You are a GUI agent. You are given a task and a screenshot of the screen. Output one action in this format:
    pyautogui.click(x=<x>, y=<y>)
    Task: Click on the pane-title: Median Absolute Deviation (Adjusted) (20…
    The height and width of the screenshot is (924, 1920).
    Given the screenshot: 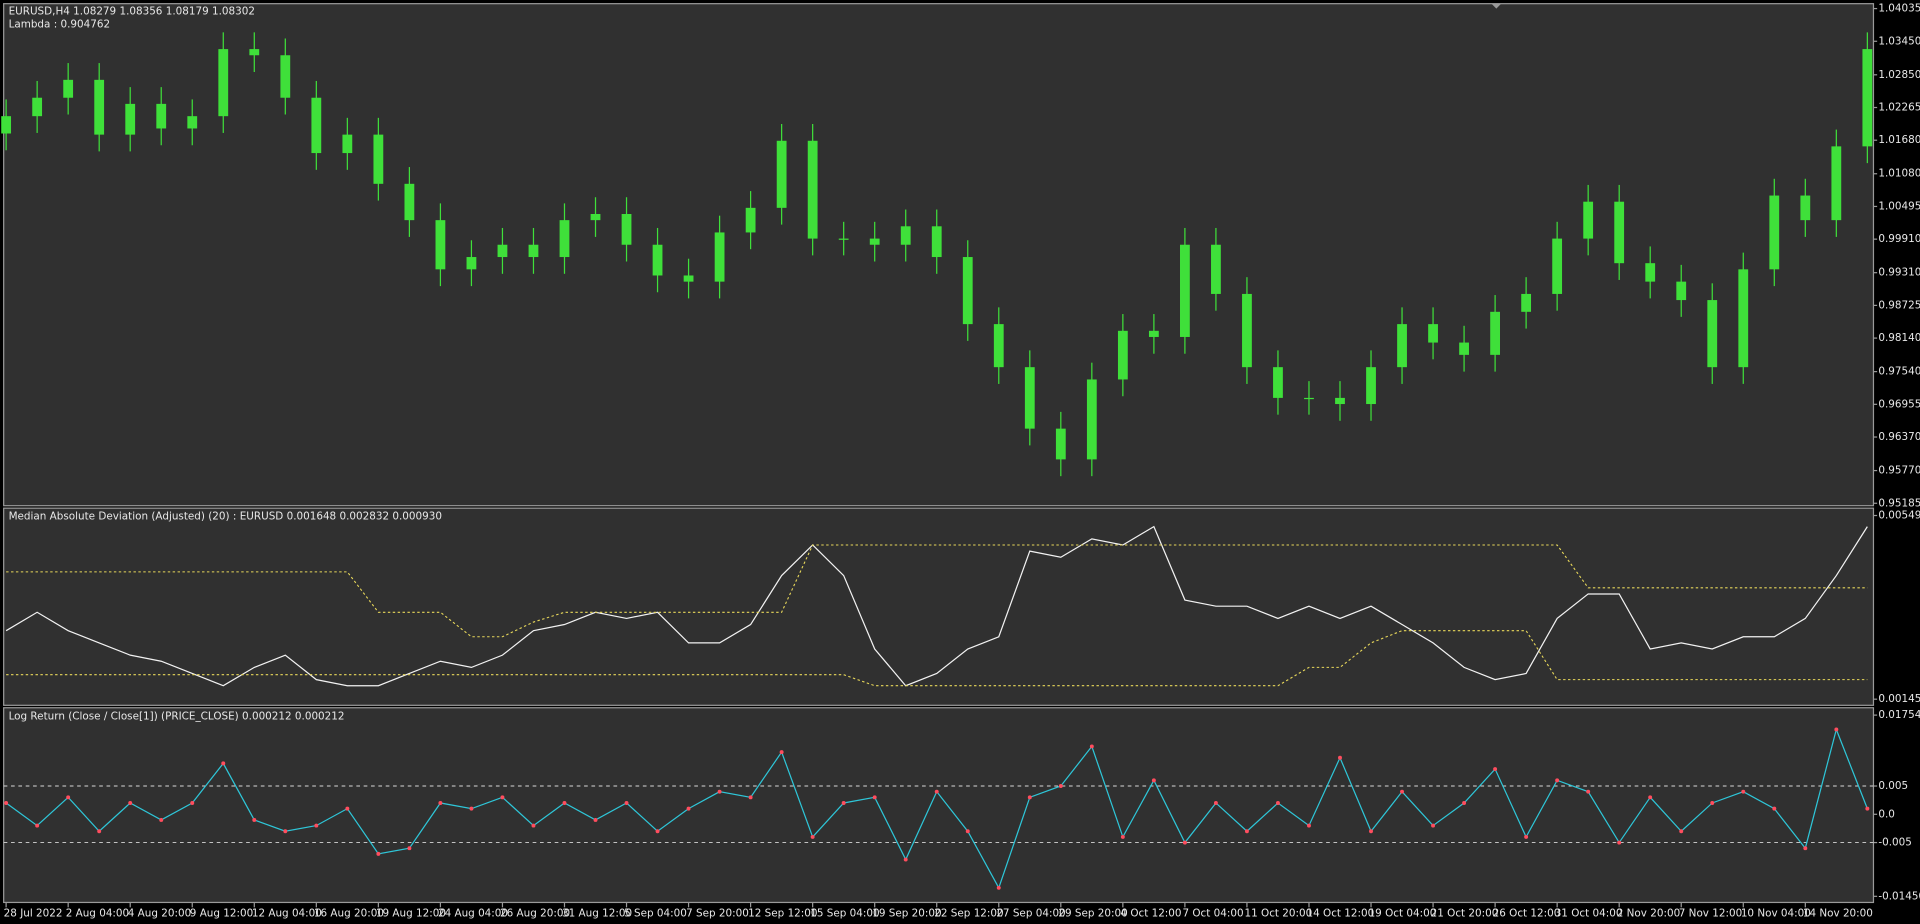 What is the action you would take?
    pyautogui.click(x=225, y=517)
    